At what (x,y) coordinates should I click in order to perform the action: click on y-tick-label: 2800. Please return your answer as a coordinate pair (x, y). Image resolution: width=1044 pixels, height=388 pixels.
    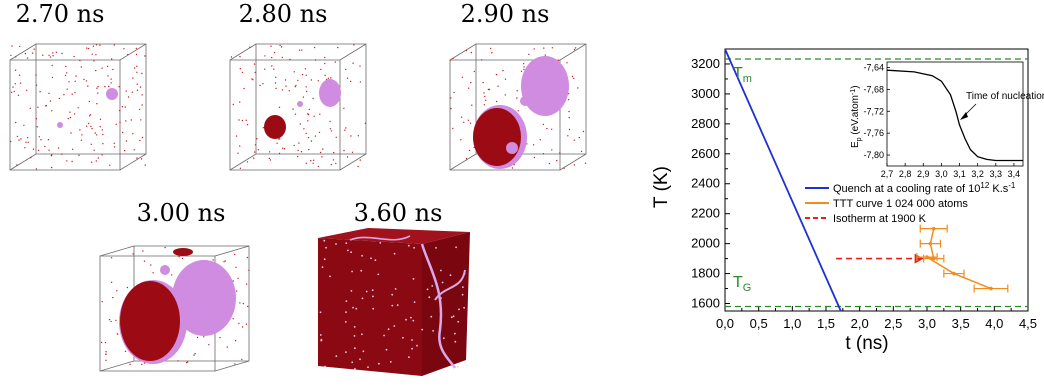
    Looking at the image, I should click on (705, 123).